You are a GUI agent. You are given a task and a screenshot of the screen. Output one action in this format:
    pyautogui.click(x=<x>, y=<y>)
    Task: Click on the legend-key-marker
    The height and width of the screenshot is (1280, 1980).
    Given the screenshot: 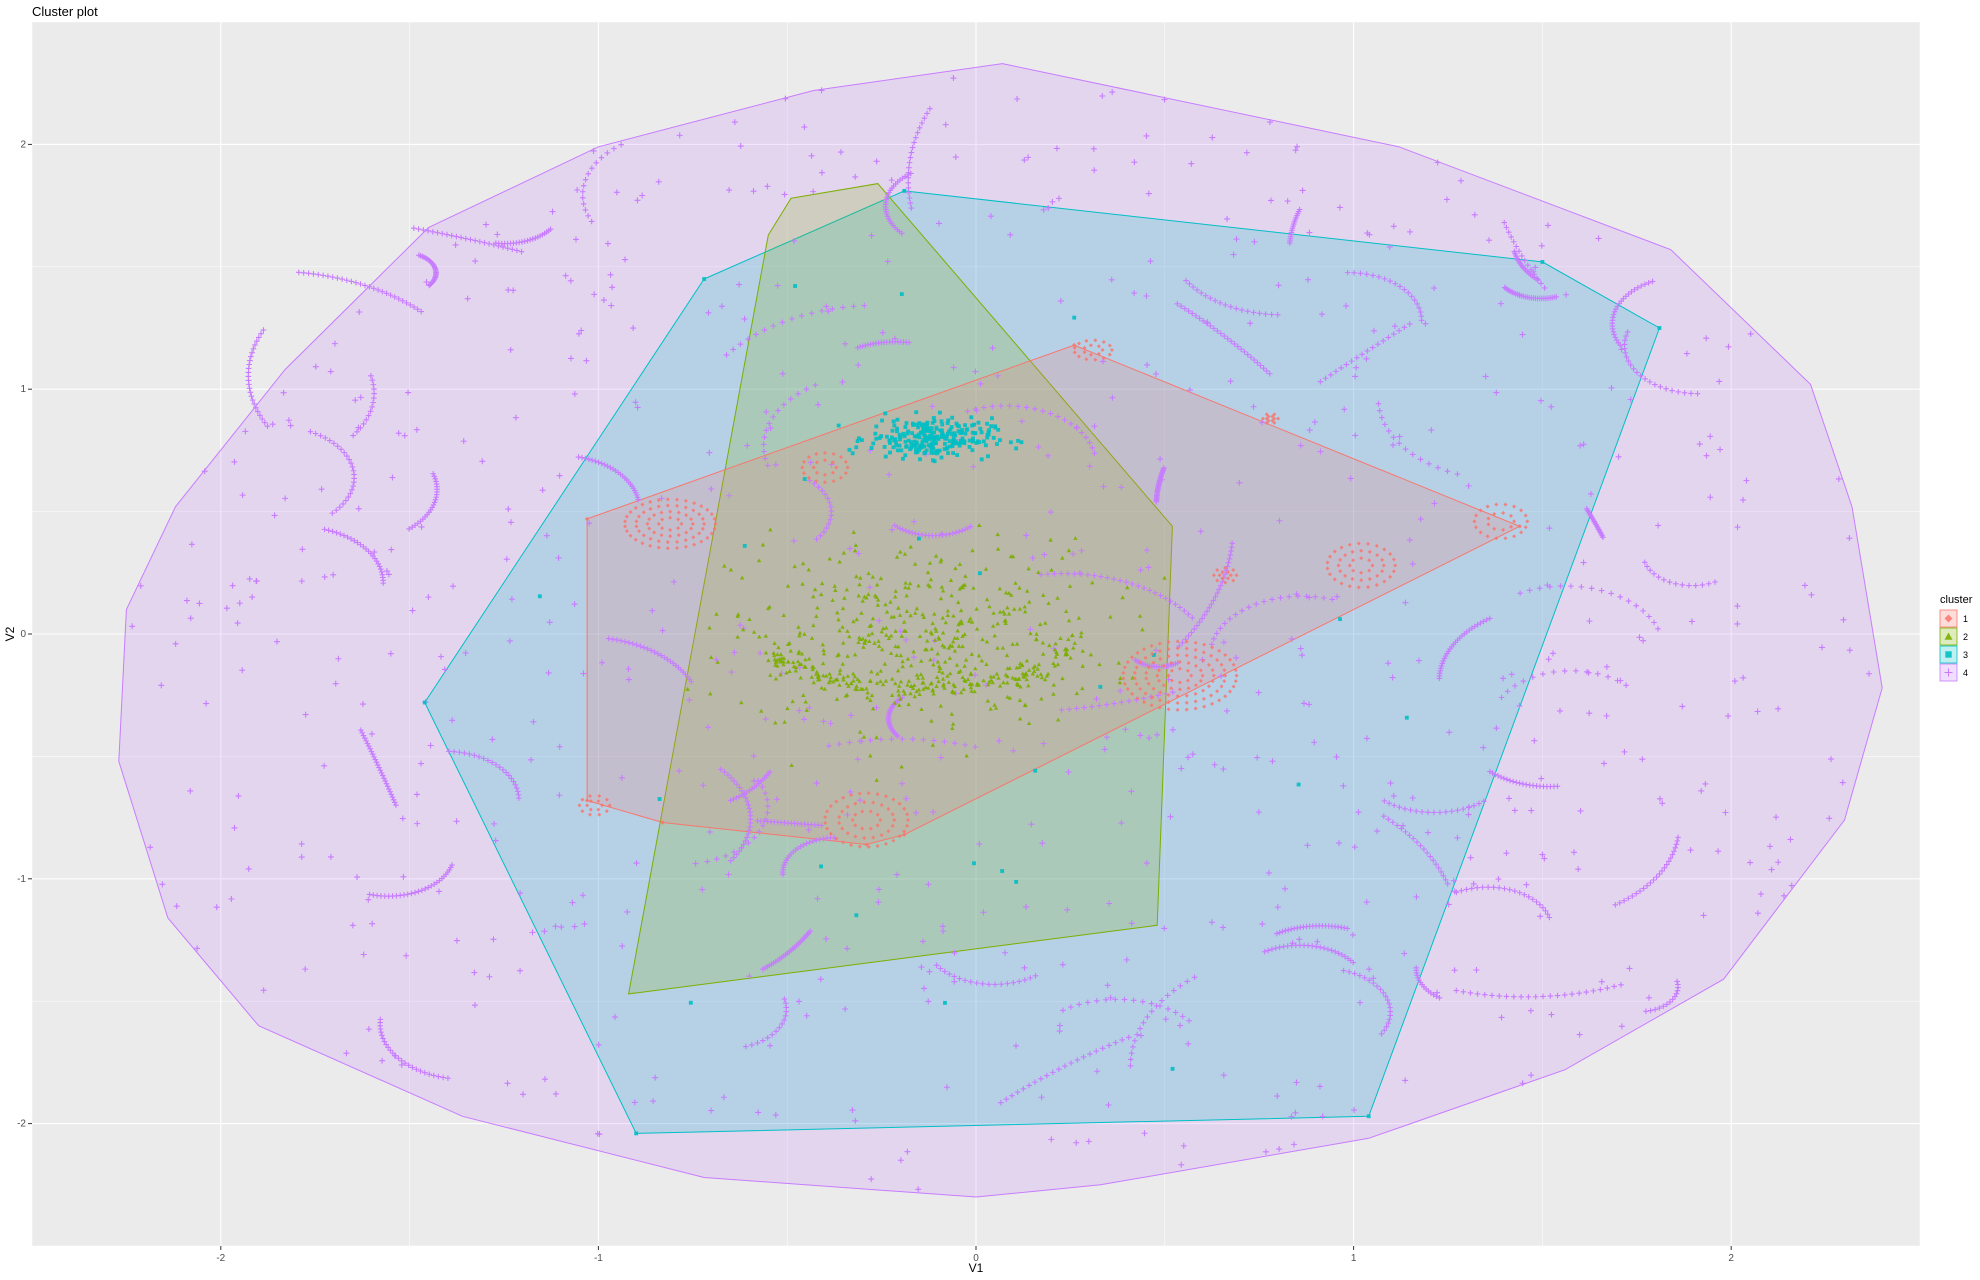 What is the action you would take?
    pyautogui.click(x=1948, y=618)
    